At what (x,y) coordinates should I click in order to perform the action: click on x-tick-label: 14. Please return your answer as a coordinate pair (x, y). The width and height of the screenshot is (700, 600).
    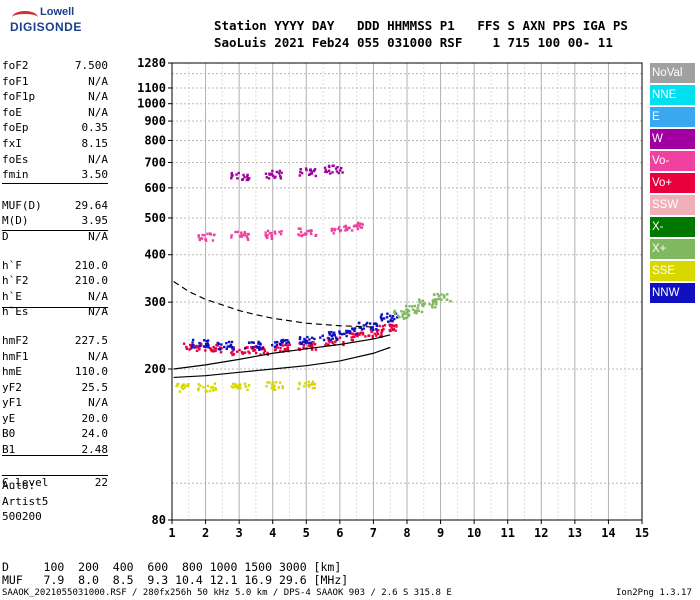
    Looking at the image, I should click on (608, 533).